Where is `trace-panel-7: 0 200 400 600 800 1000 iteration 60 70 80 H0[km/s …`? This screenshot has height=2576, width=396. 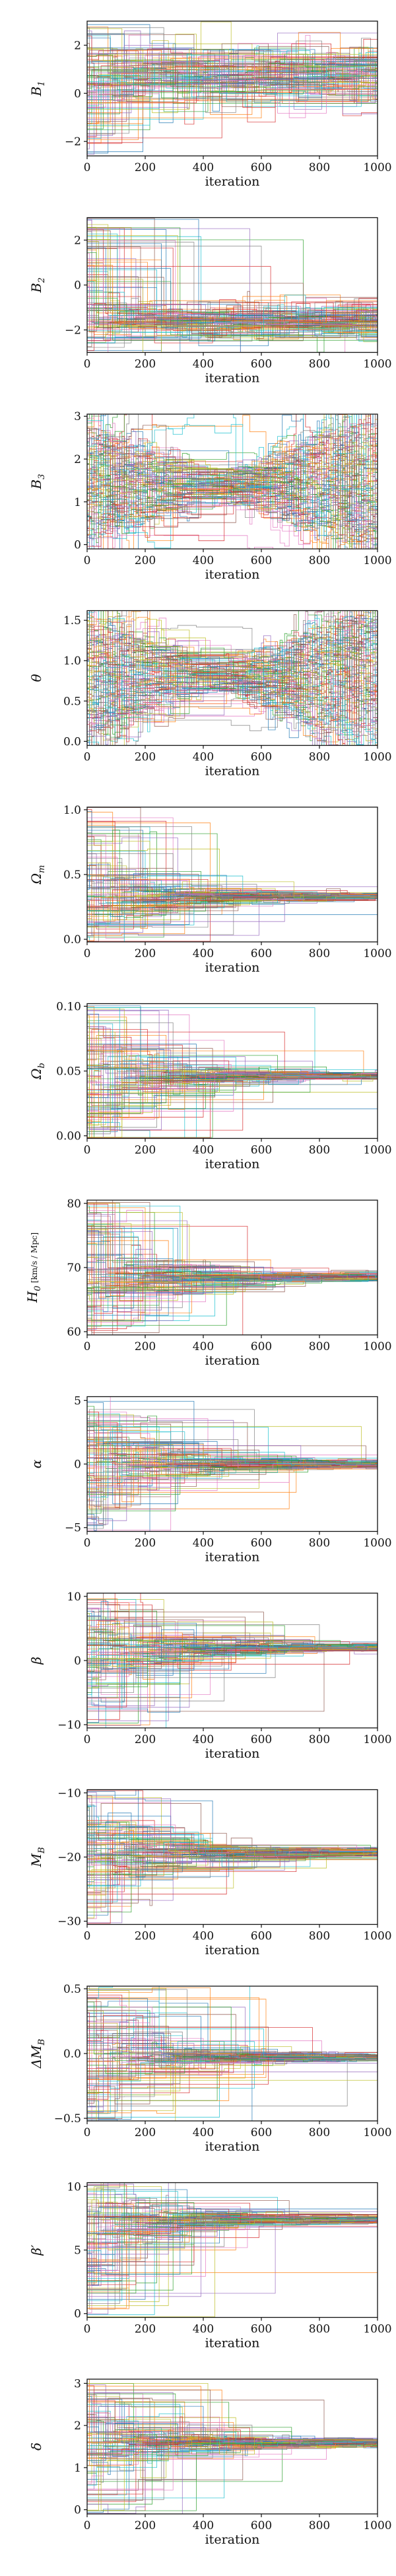
trace-panel-7: 0 200 400 600 800 1000 iteration 60 70 80 H0[km/s … is located at coordinates (208, 1283).